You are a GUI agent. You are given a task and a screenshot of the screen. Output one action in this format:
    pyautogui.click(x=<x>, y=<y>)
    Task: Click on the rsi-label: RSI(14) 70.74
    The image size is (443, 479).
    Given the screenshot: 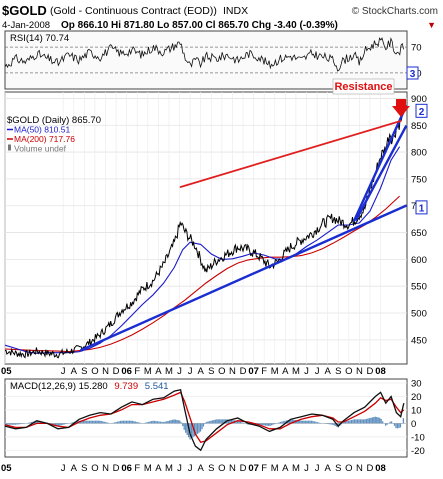 What is the action you would take?
    pyautogui.click(x=39, y=38)
    